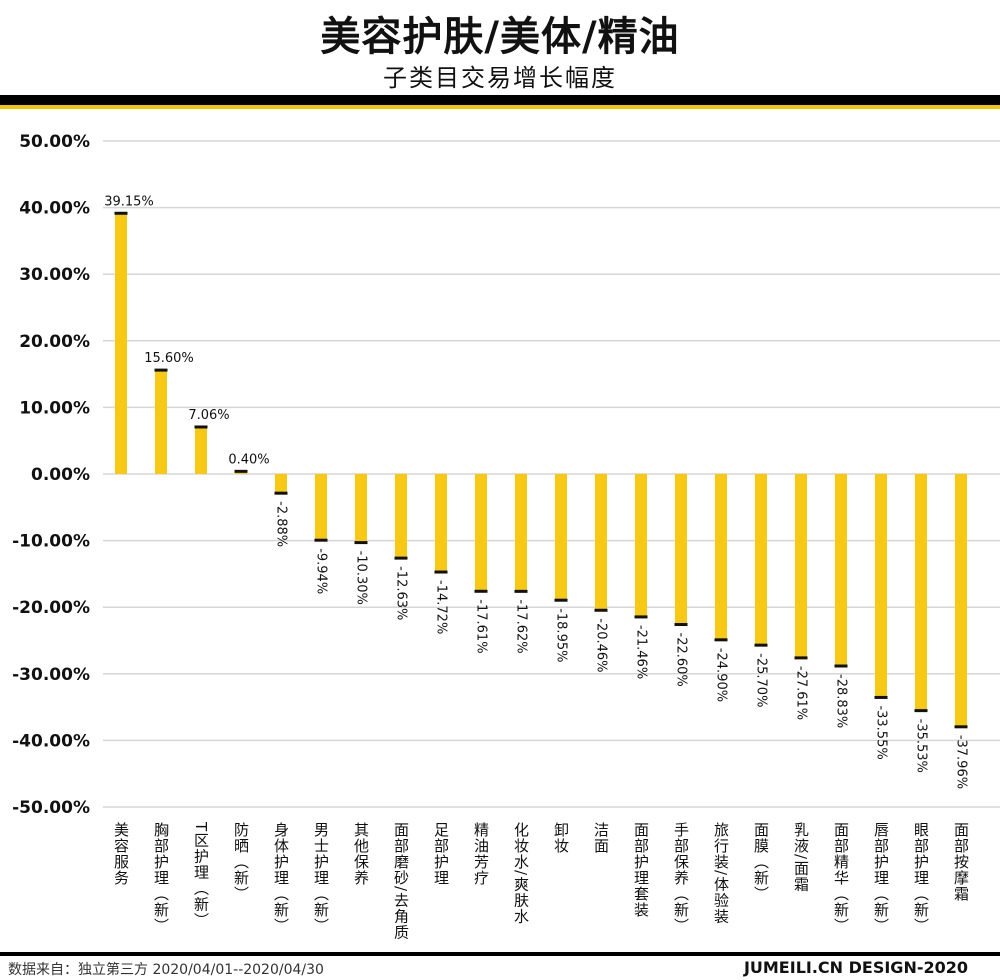  Describe the element at coordinates (721, 873) in the screenshot. I see `x-category-label: 旅行装/体验装` at that location.